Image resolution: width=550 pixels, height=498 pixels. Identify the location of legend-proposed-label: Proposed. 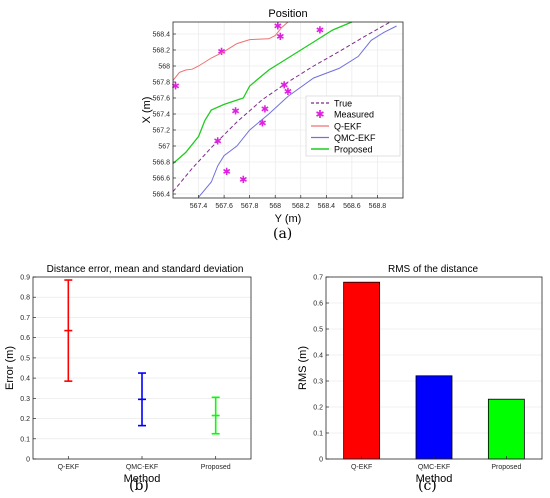
(353, 150).